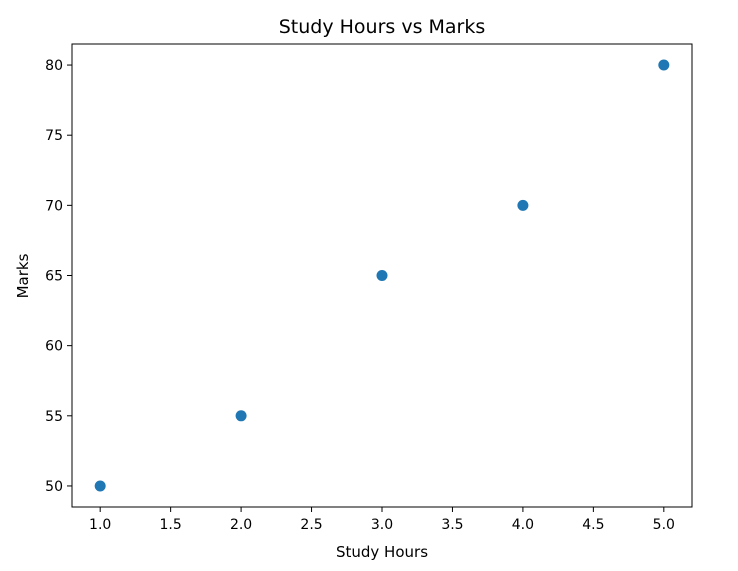  I want to click on y-tick-label: 65, so click(54, 277).